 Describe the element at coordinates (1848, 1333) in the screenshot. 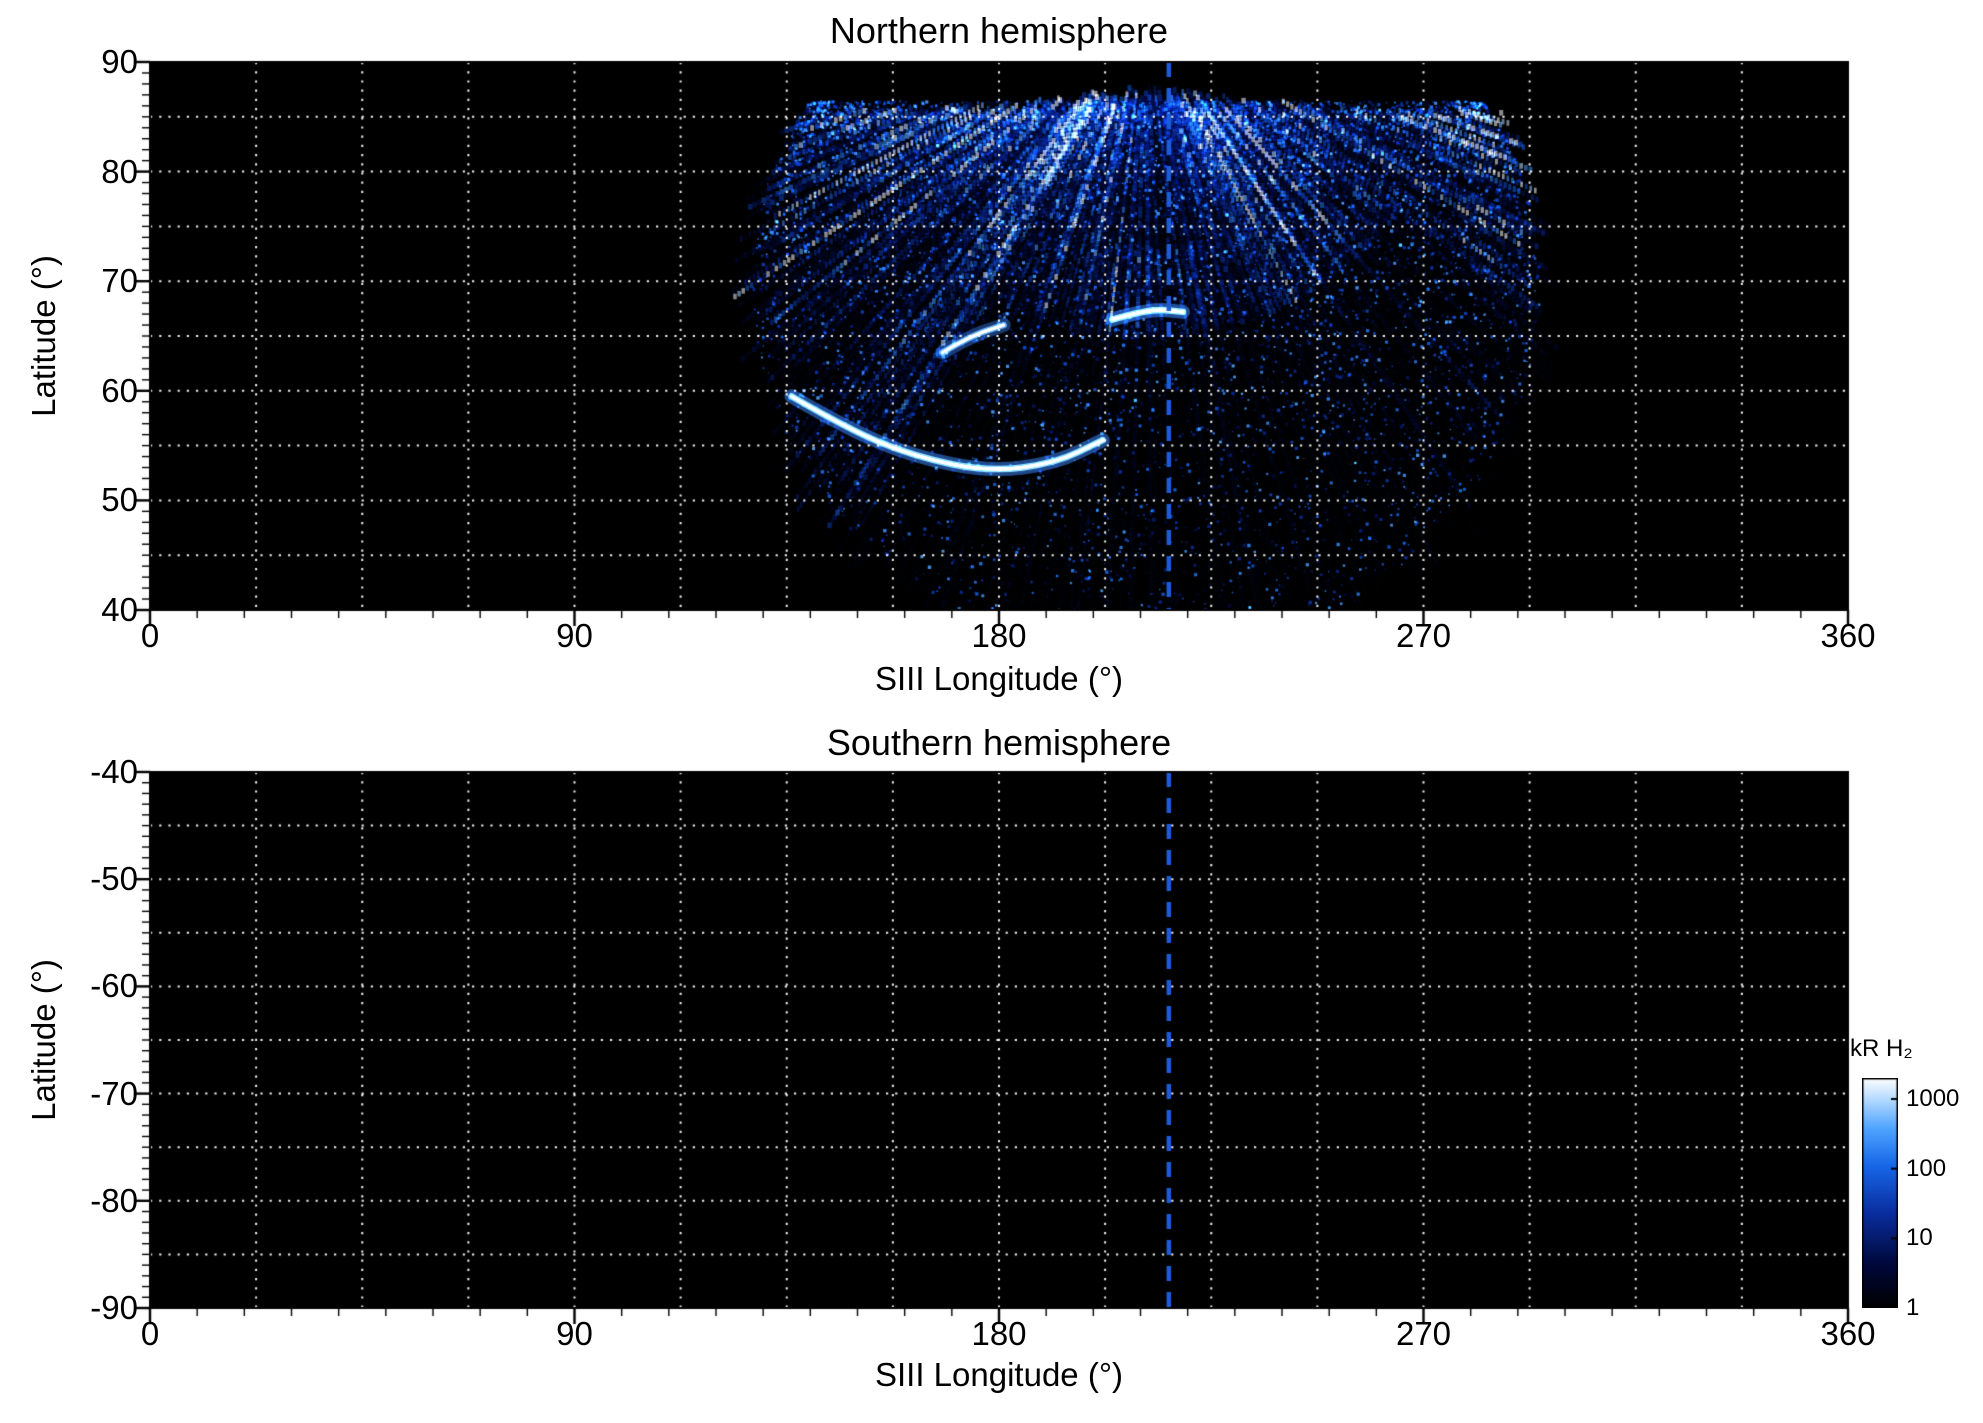

I see `south-x-tick-label: 360` at that location.